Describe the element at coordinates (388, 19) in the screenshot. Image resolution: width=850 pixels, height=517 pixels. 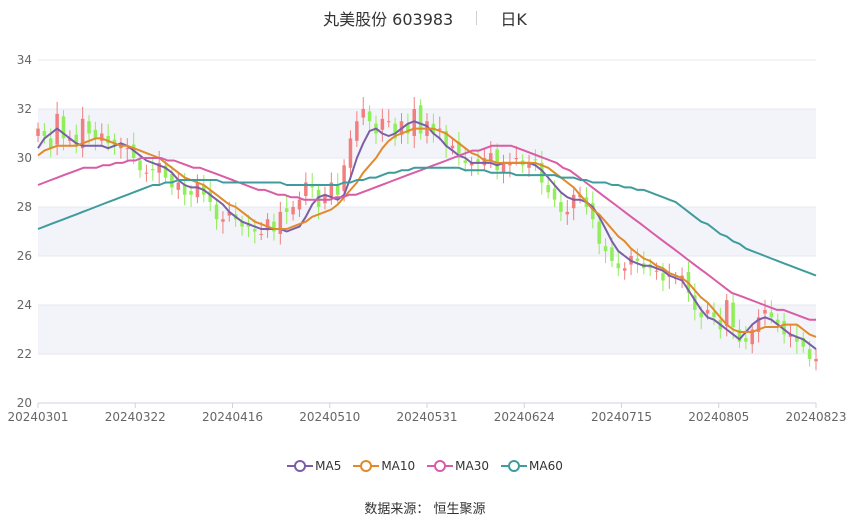
I see `chart-title: 丸美股份 603983` at that location.